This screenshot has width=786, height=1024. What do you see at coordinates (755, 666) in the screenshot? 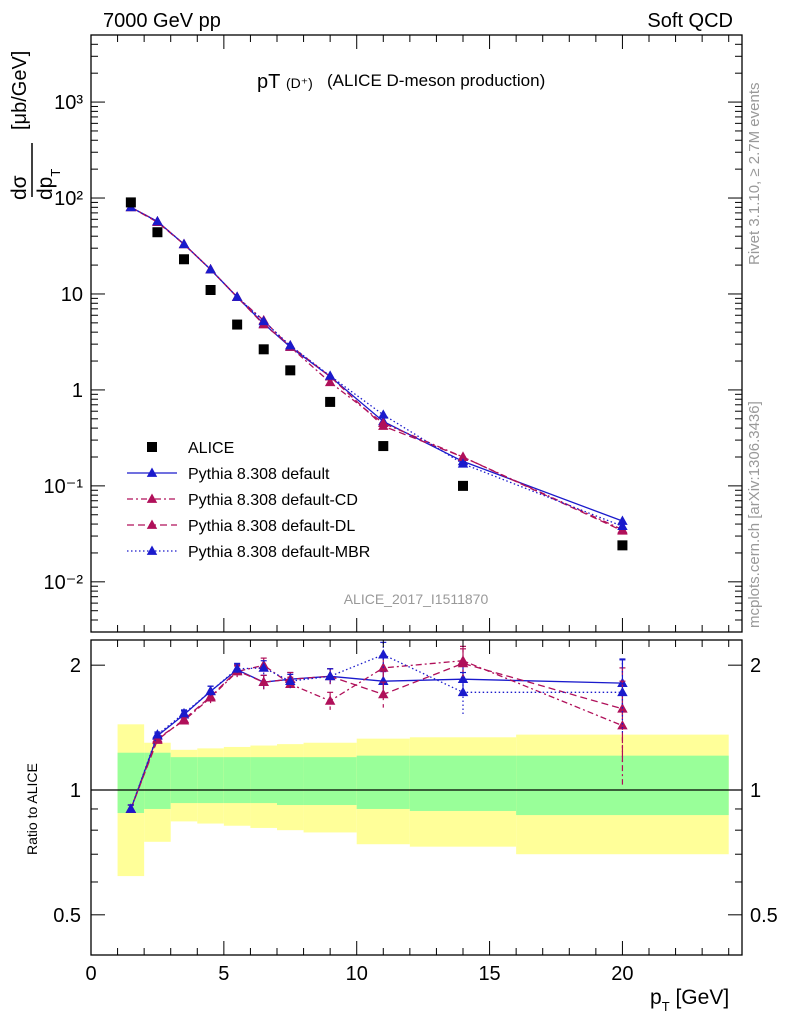
I see `ratio-y-tick-label-right: 2` at bounding box center [755, 666].